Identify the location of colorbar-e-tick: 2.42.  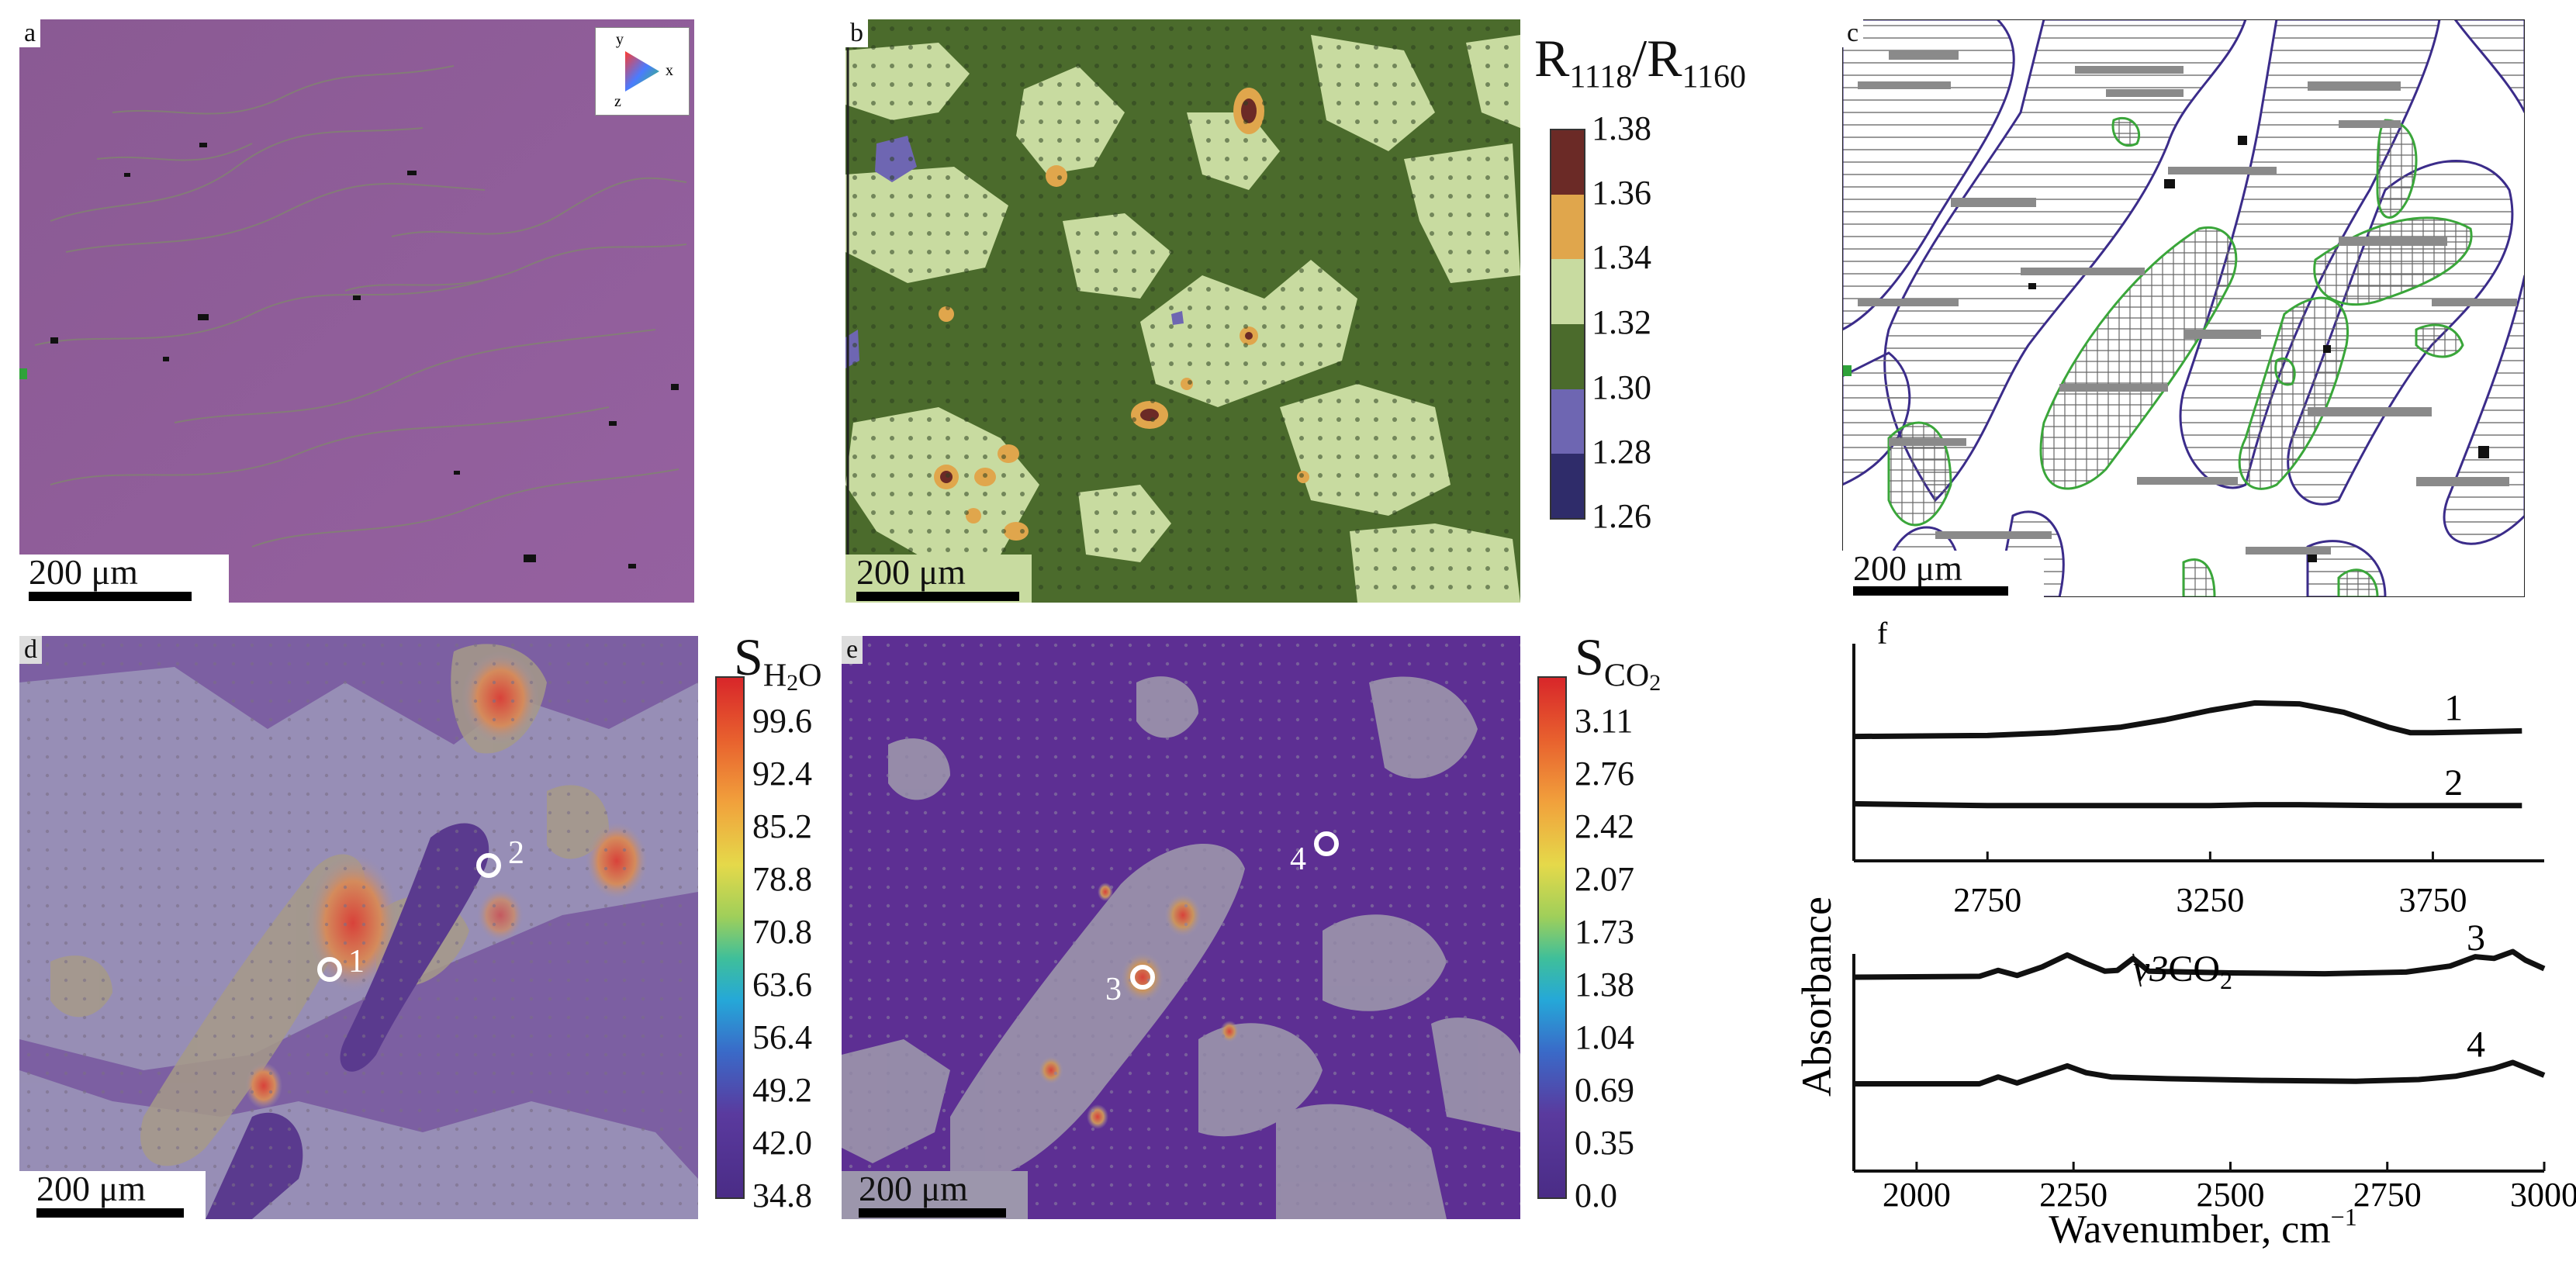
(1604, 826).